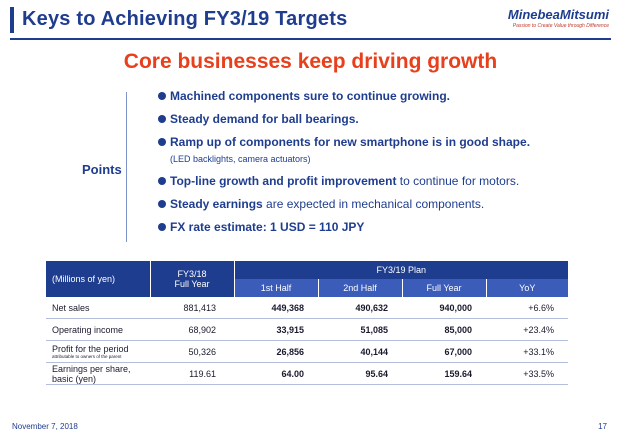 This screenshot has width=621, height=438. Describe the element at coordinates (527, 329) in the screenshot. I see `cell-yoy: +23.4%` at that location.